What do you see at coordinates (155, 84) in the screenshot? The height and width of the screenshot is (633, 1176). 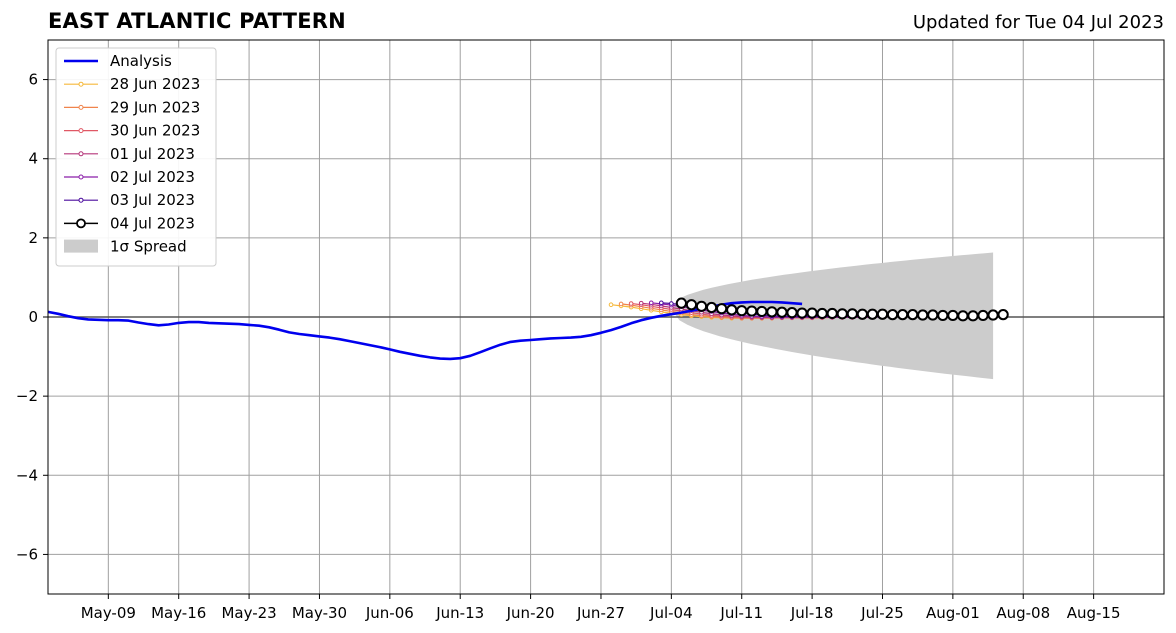 I see `legend-label: 28 Jun 2023` at bounding box center [155, 84].